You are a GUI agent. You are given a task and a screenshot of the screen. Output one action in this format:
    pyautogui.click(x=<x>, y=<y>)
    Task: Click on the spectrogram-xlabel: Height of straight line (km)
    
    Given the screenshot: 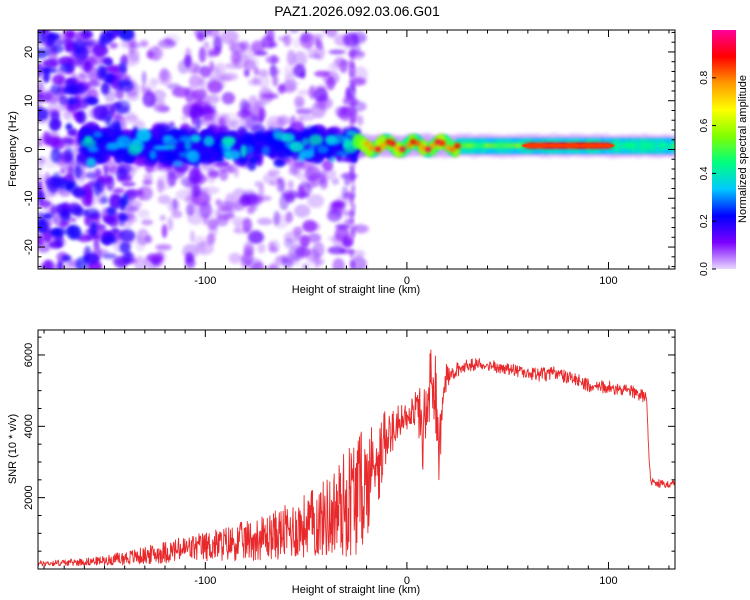 What is the action you would take?
    pyautogui.click(x=356, y=290)
    